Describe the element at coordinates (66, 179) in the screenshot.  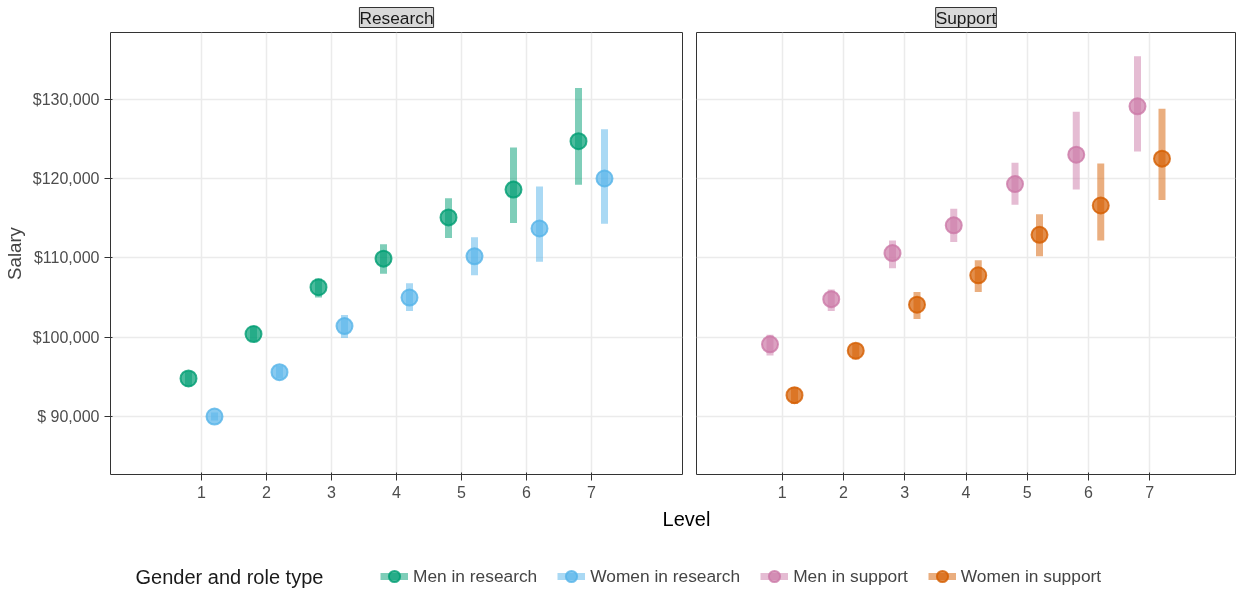
I see `y-tick-label: $120,000` at that location.